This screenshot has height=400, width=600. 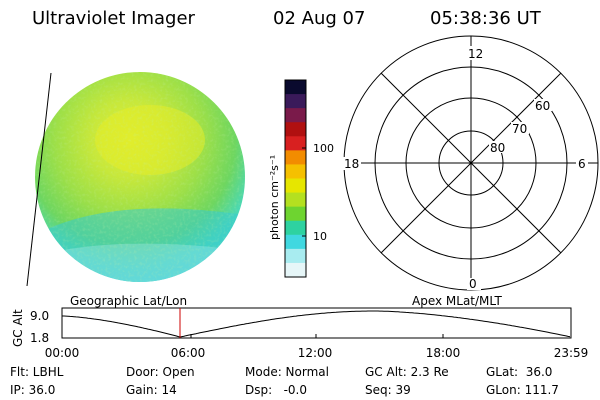 I want to click on info-gc-alt: GC Alt: 2.3 Re, so click(x=407, y=372).